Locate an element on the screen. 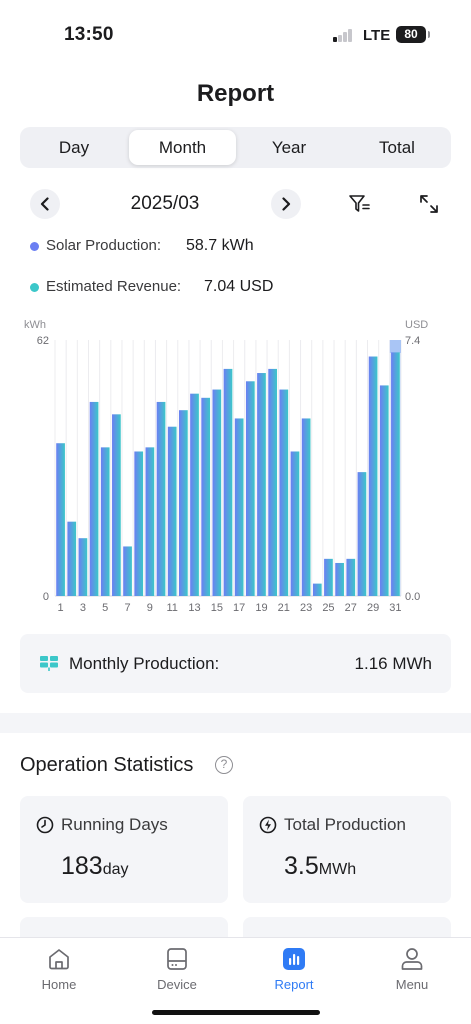  chevron-left-icon is located at coordinates (44, 204).